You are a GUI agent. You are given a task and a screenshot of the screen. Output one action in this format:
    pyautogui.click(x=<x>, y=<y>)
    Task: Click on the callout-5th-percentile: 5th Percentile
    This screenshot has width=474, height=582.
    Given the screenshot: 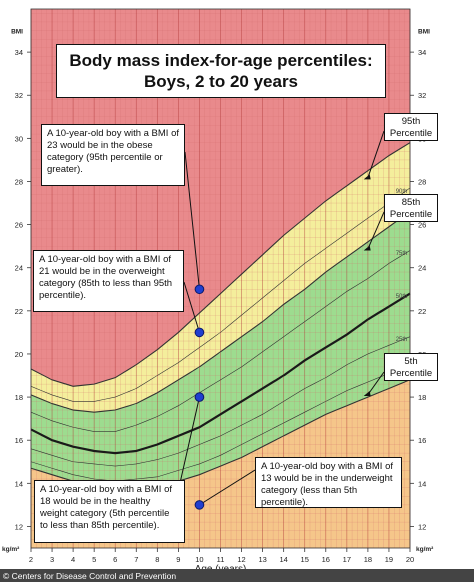 What is the action you would take?
    pyautogui.click(x=411, y=367)
    